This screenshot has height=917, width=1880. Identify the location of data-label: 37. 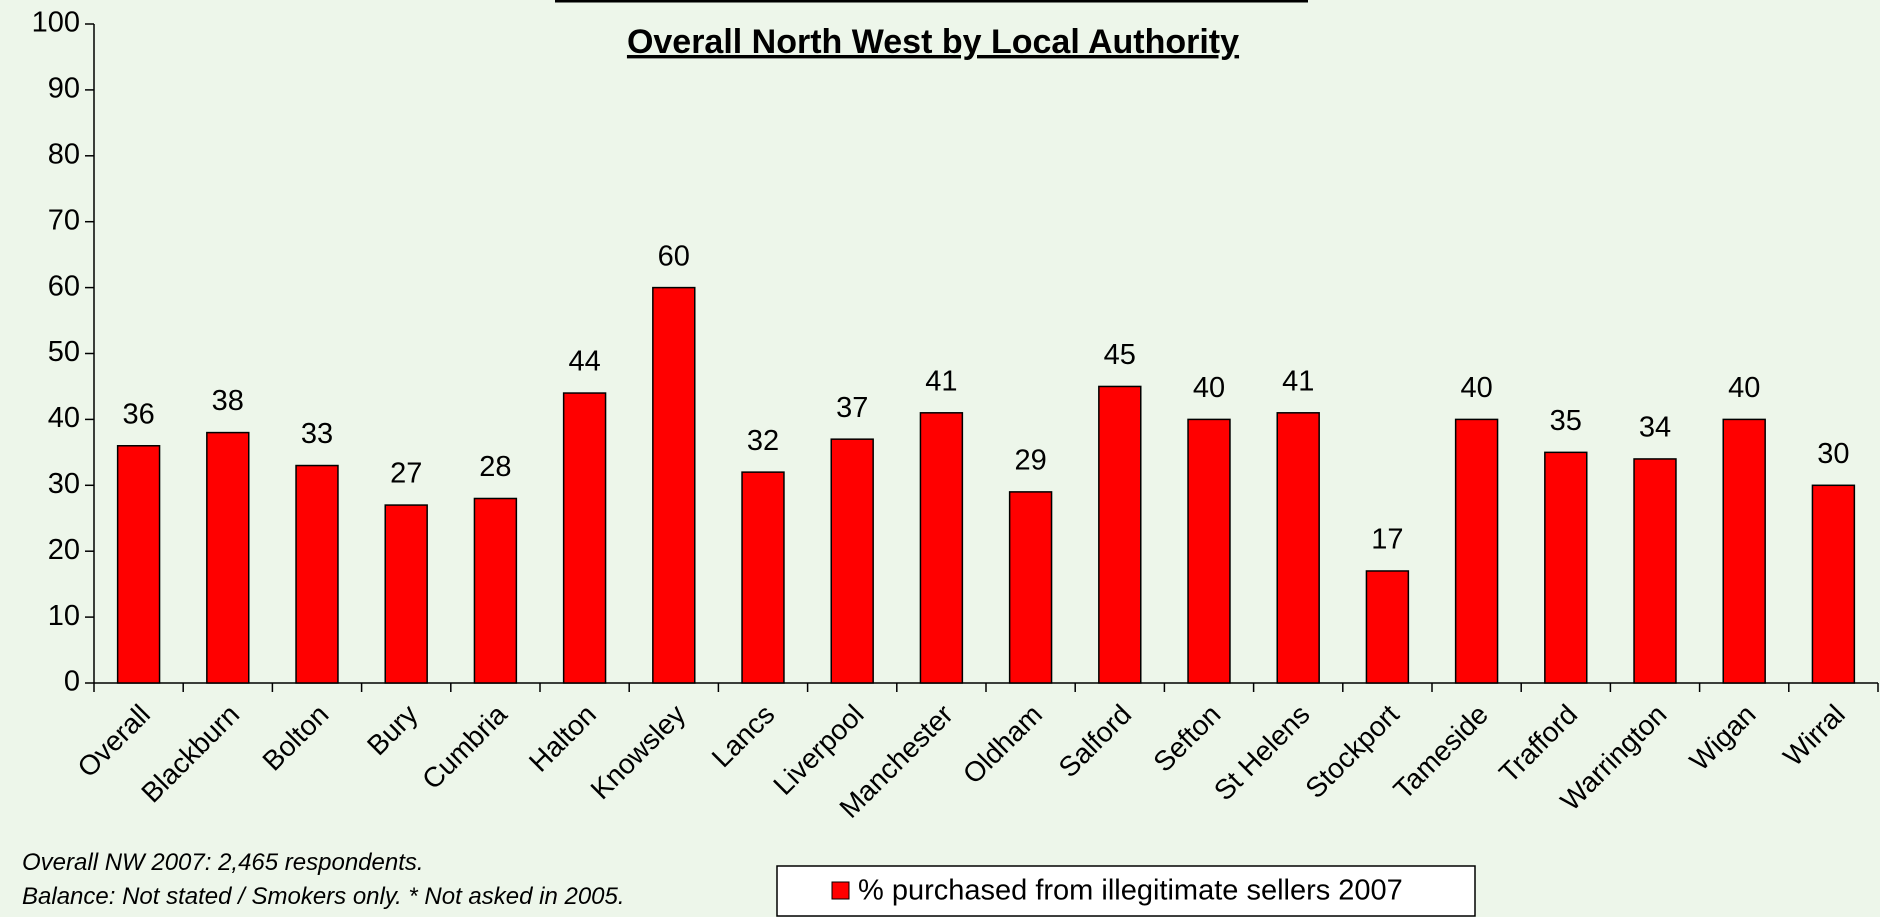
(852, 408).